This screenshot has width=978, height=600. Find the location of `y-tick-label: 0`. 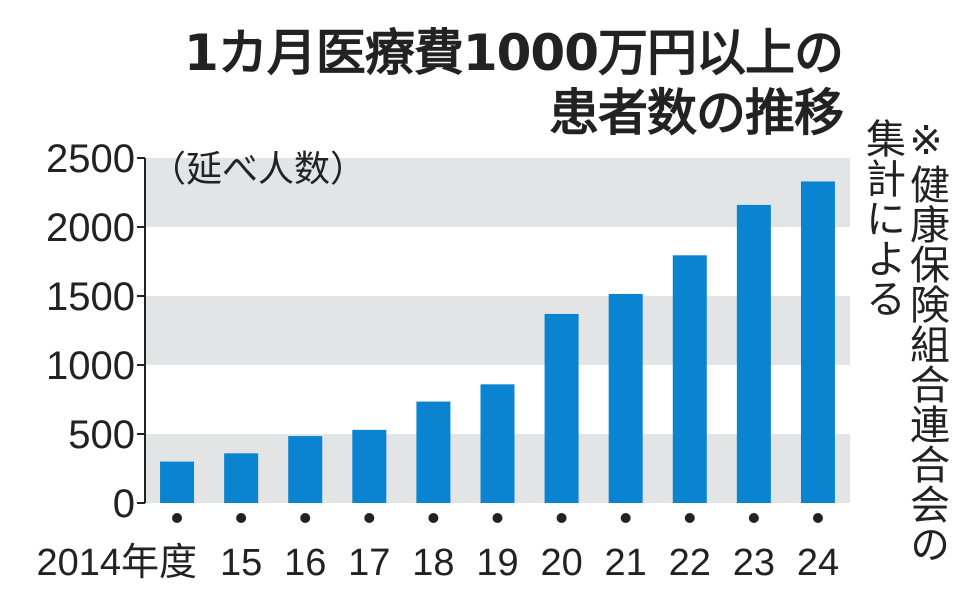

y-tick-label: 0 is located at coordinates (124, 504).